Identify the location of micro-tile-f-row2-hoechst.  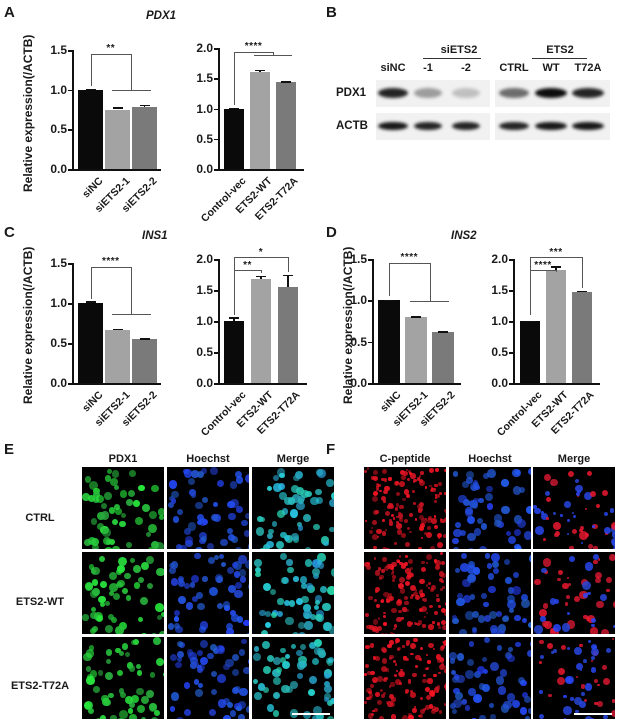
(490, 593).